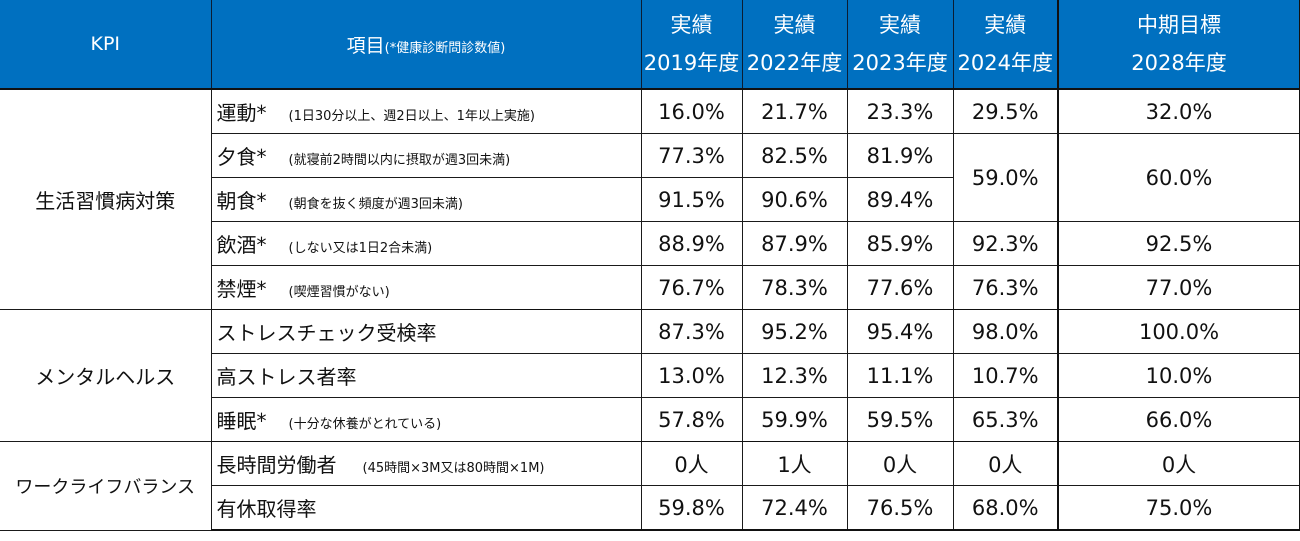  What do you see at coordinates (241, 289) in the screenshot?
I see `item-label: 禁煙*` at bounding box center [241, 289].